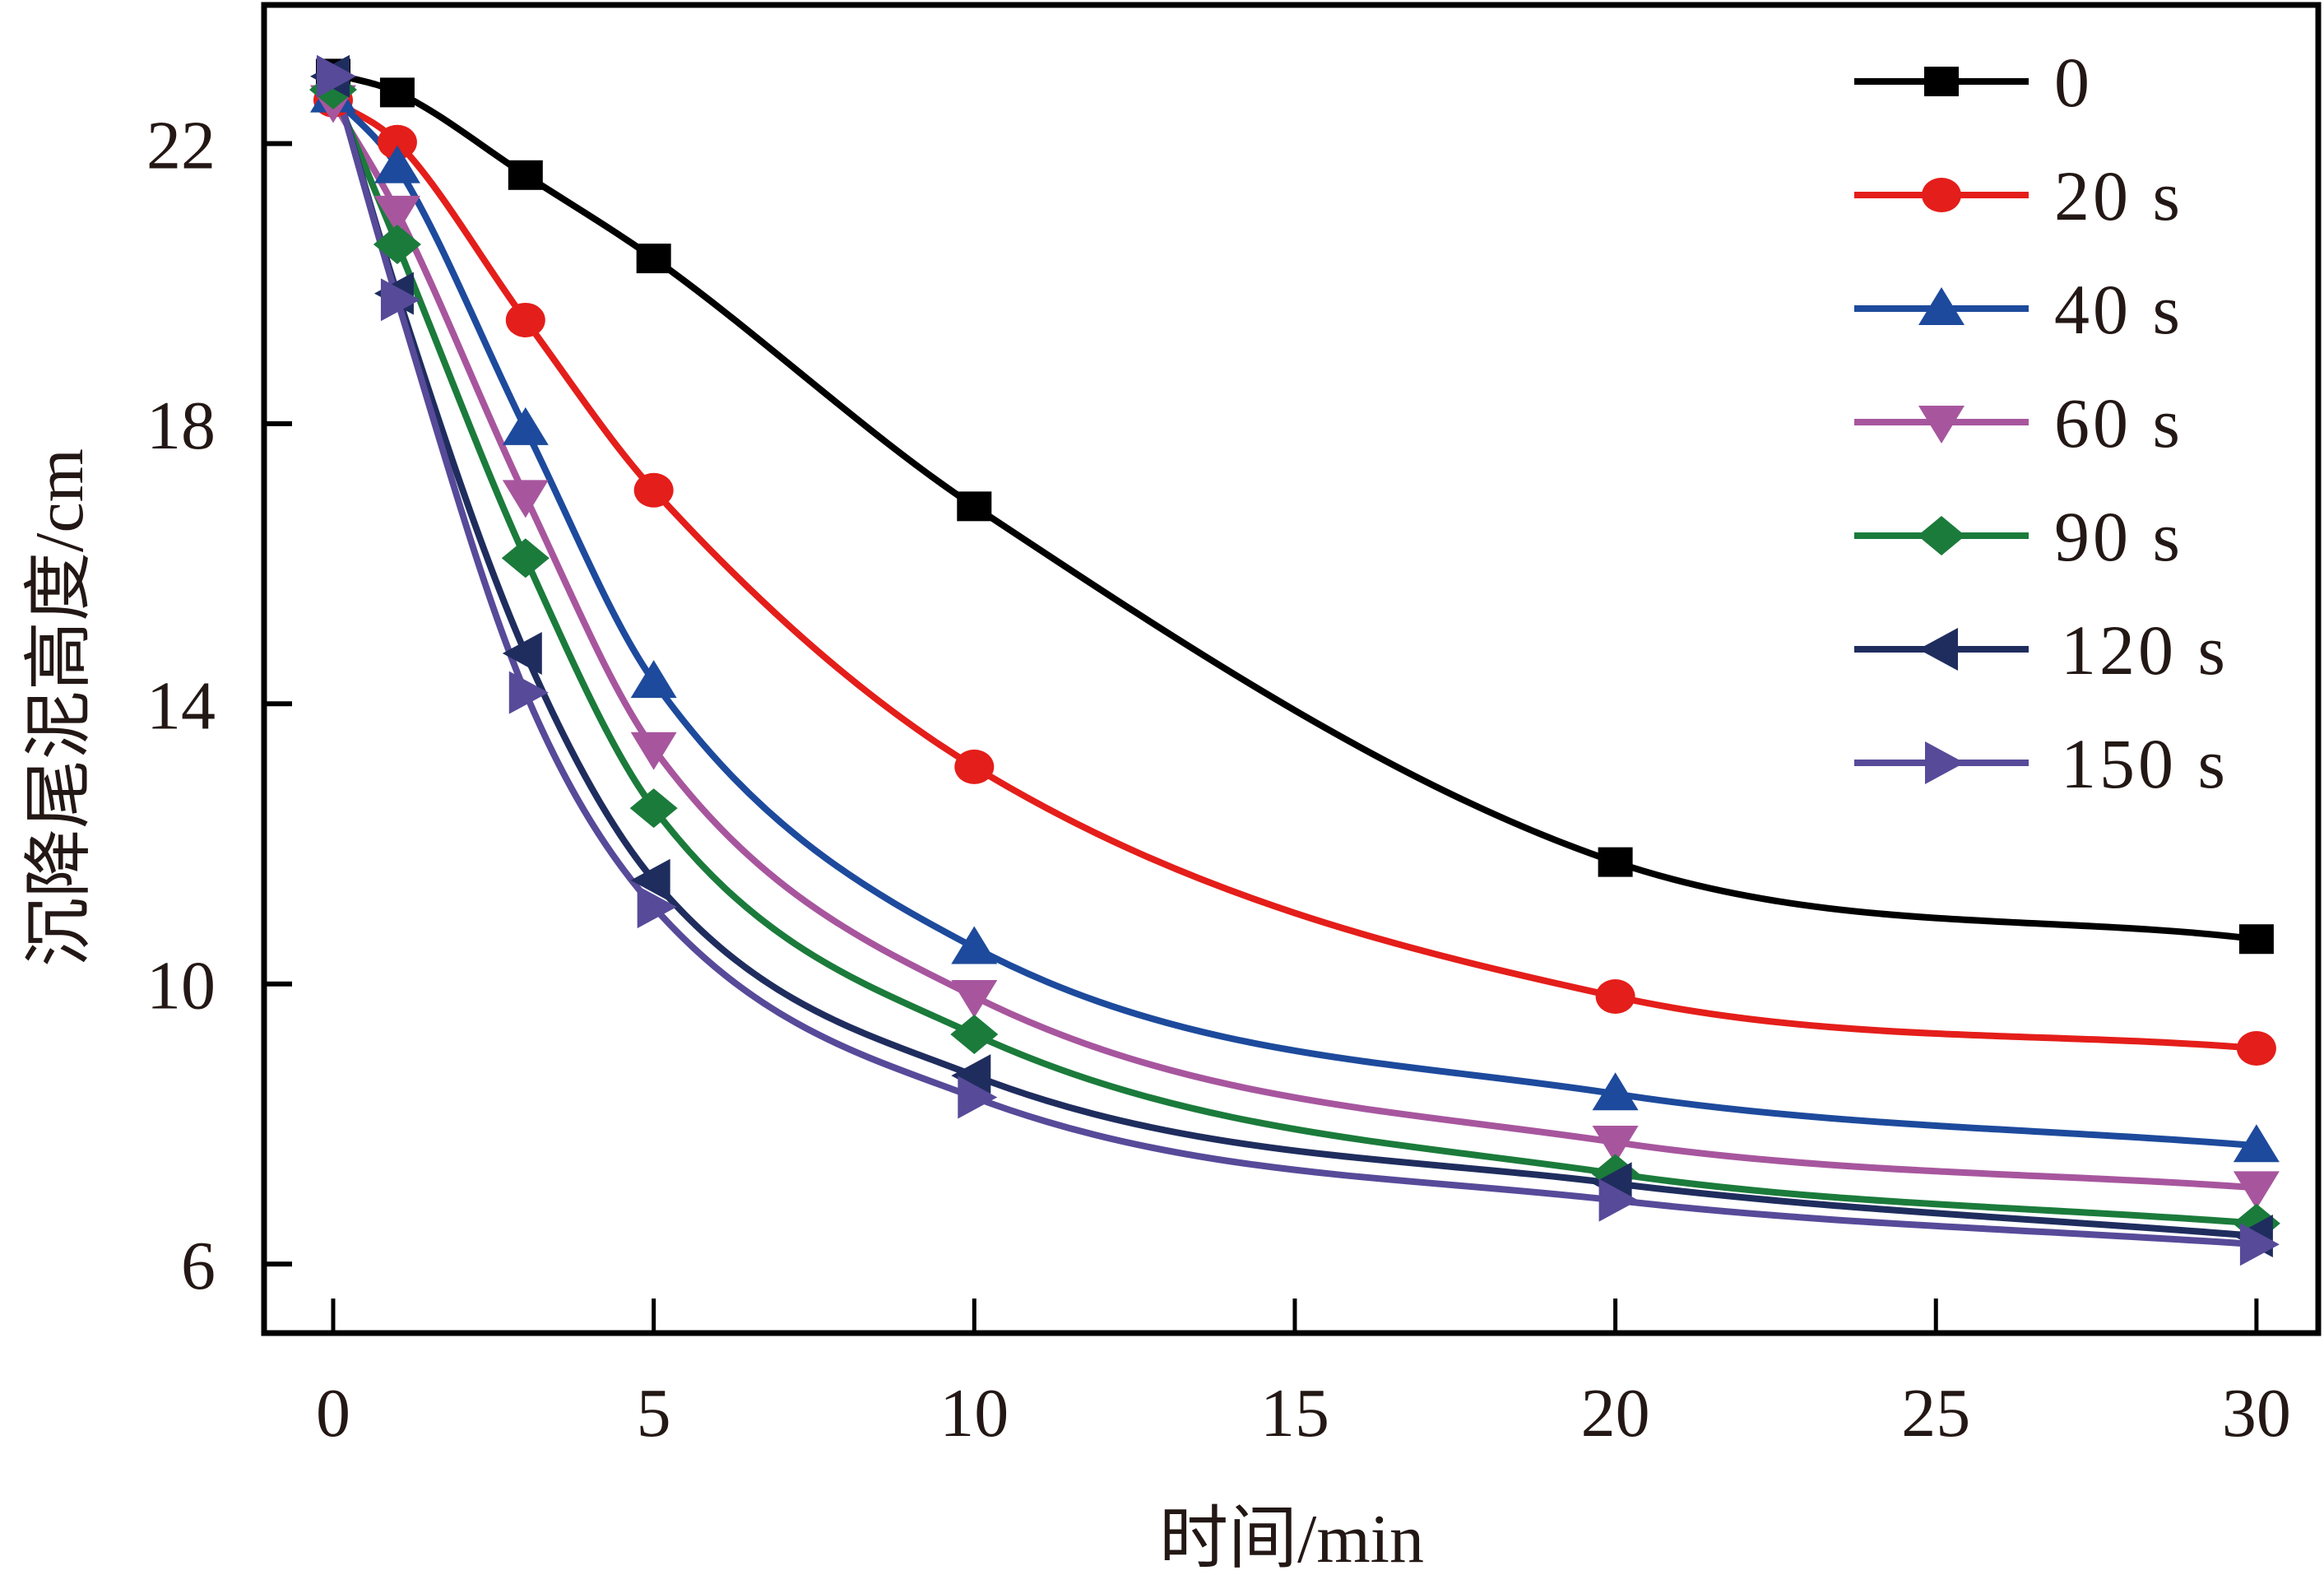 This screenshot has width=2324, height=1575. I want to click on x-tick-labels: 0 5 10 15 20 25 30, so click(1303, 1413).